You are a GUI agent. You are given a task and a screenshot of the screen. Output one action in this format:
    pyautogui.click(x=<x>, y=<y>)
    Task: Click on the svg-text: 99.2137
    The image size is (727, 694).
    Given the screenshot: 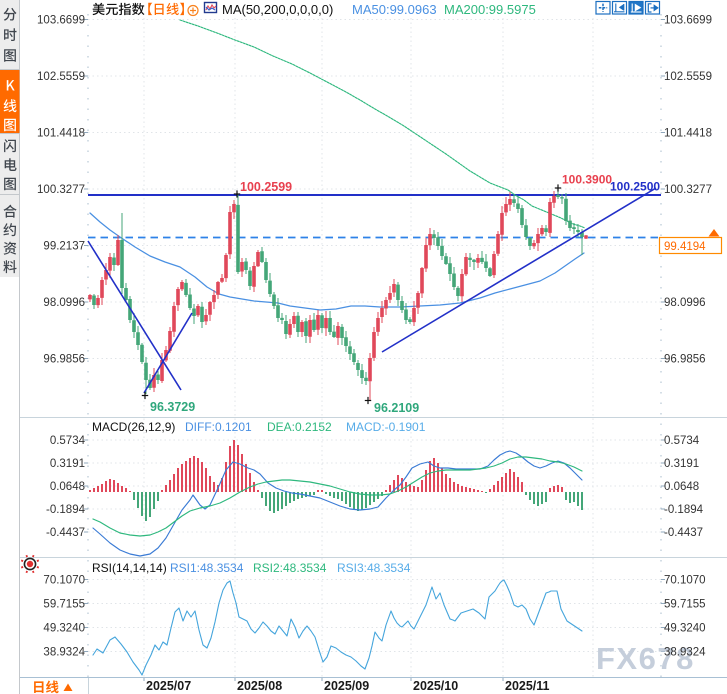 What is the action you would take?
    pyautogui.click(x=64, y=247)
    